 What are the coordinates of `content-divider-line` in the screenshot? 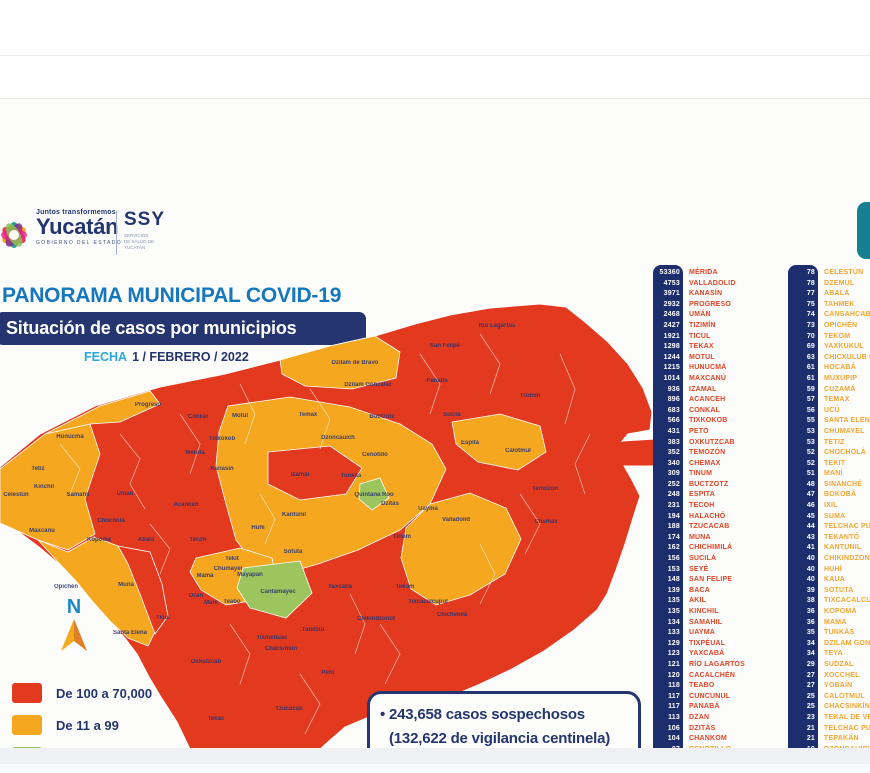 It's located at (435, 98).